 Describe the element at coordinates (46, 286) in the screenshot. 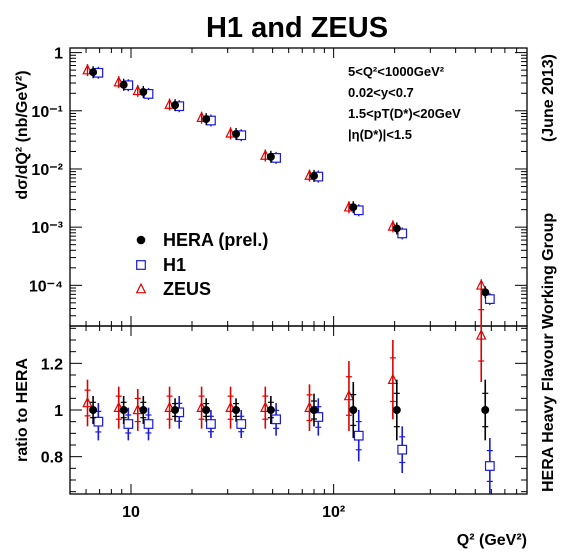

I see `top-y-tick-label: 10⁻⁴` at that location.